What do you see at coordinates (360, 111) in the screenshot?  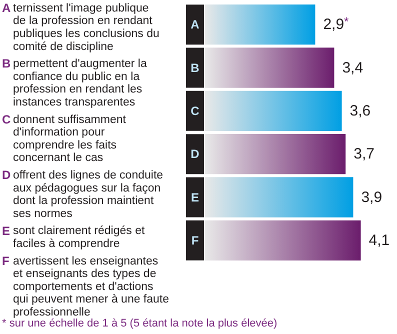 I see `data-label: 3,6` at bounding box center [360, 111].